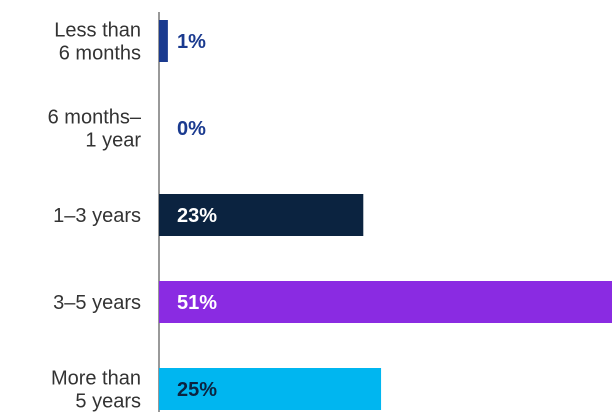 The image size is (612, 418). I want to click on value-labels-group: 1% 0% 23% 51% 25%, so click(197, 216).